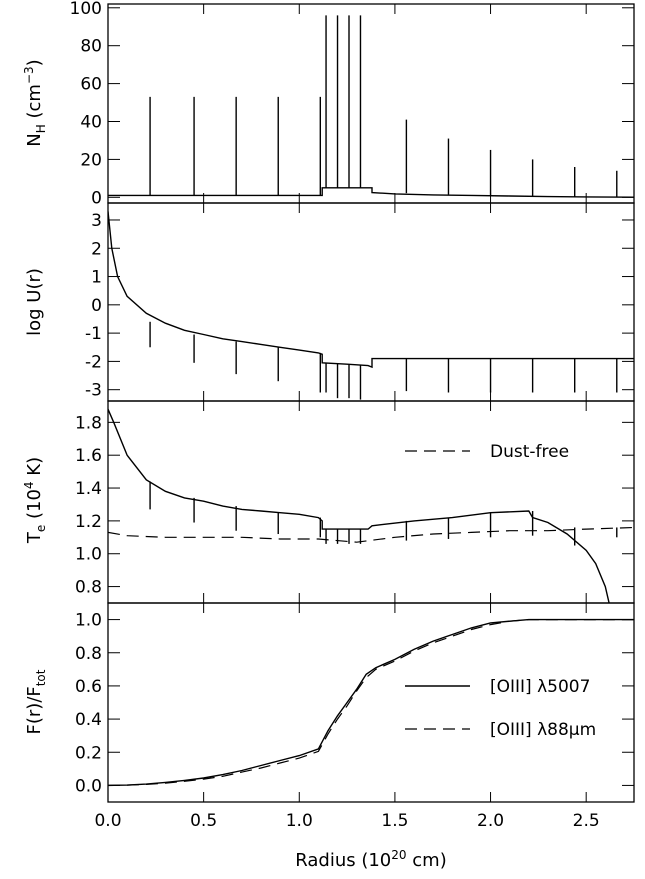 This screenshot has height=879, width=645. Describe the element at coordinates (96, 249) in the screenshot. I see `y-tick-label: 2` at that location.